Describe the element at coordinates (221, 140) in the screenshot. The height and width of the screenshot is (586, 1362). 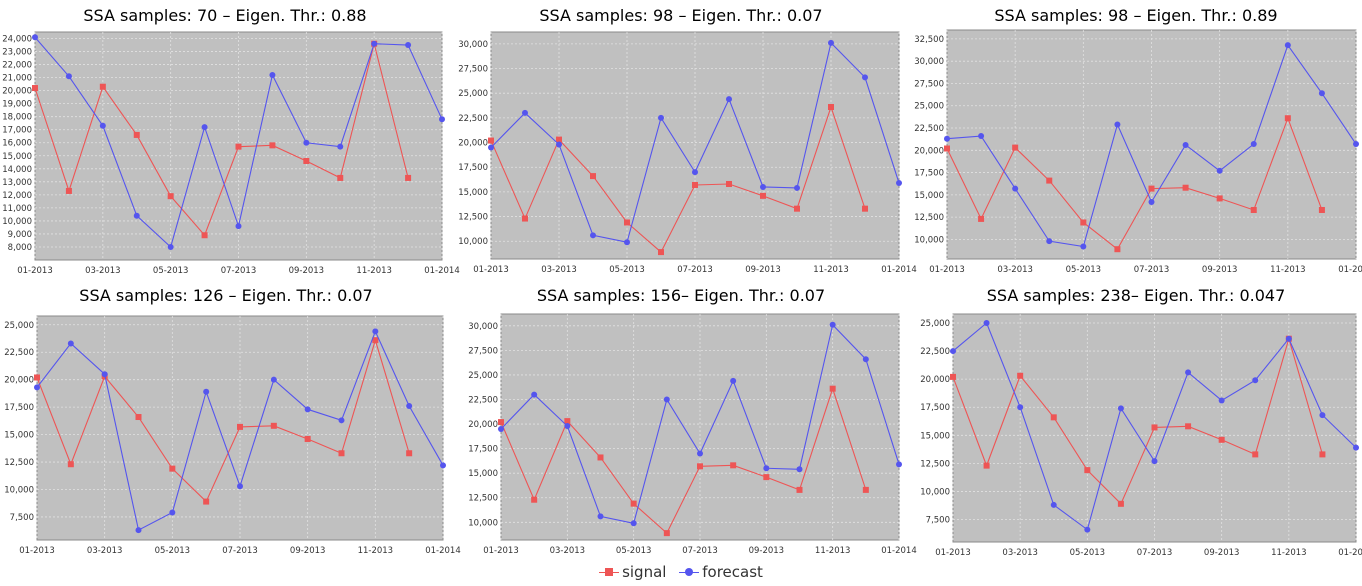
I see `series-line-signal` at that location.